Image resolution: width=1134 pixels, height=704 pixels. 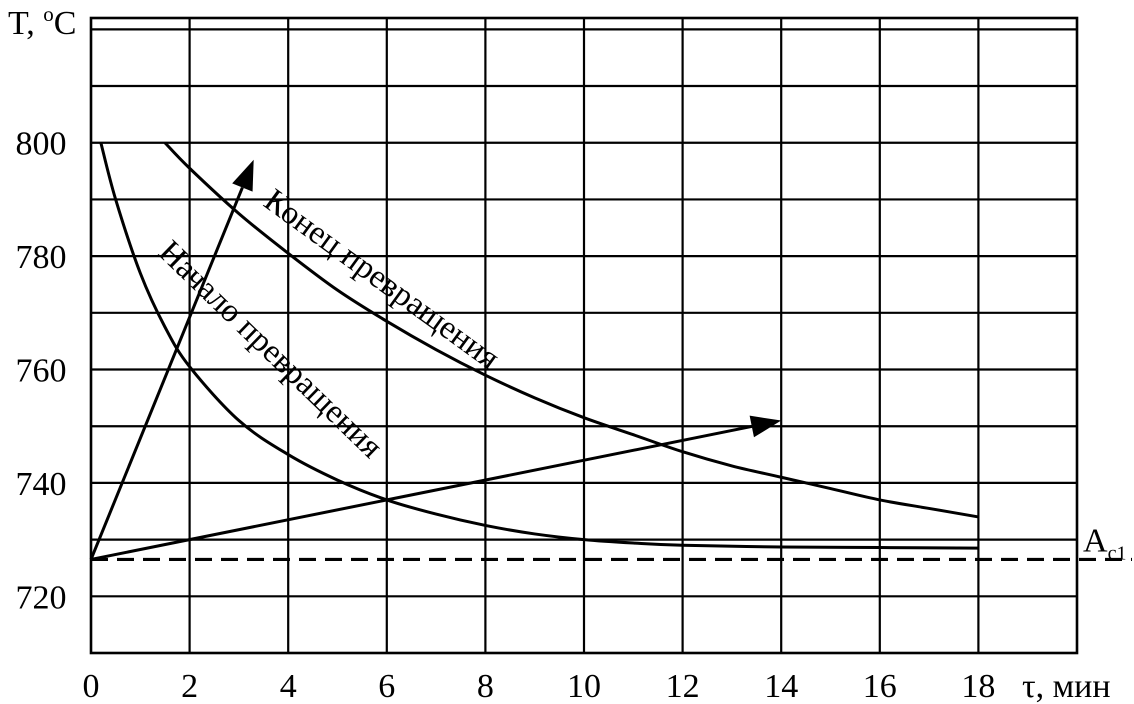 I want to click on ac1-label-main: A, so click(x=1095, y=540).